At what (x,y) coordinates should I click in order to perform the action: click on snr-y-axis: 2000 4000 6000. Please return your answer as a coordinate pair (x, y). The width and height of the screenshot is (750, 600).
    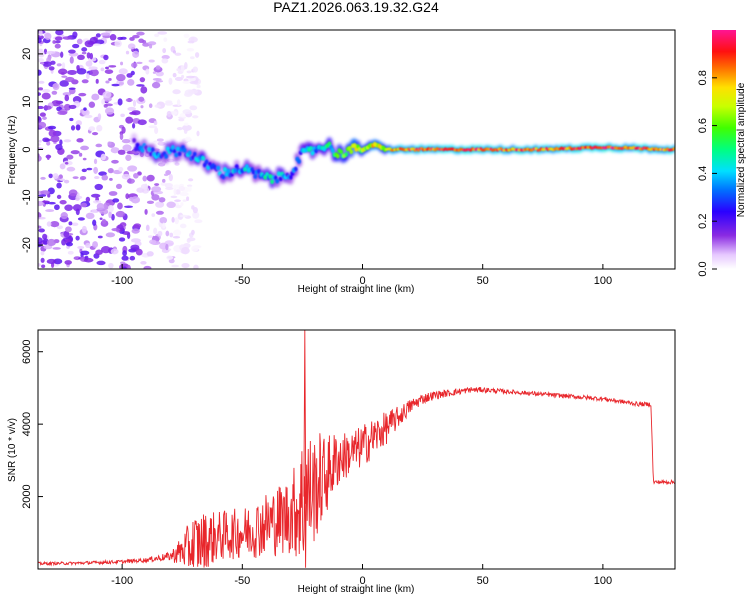
    Looking at the image, I should click on (32, 424).